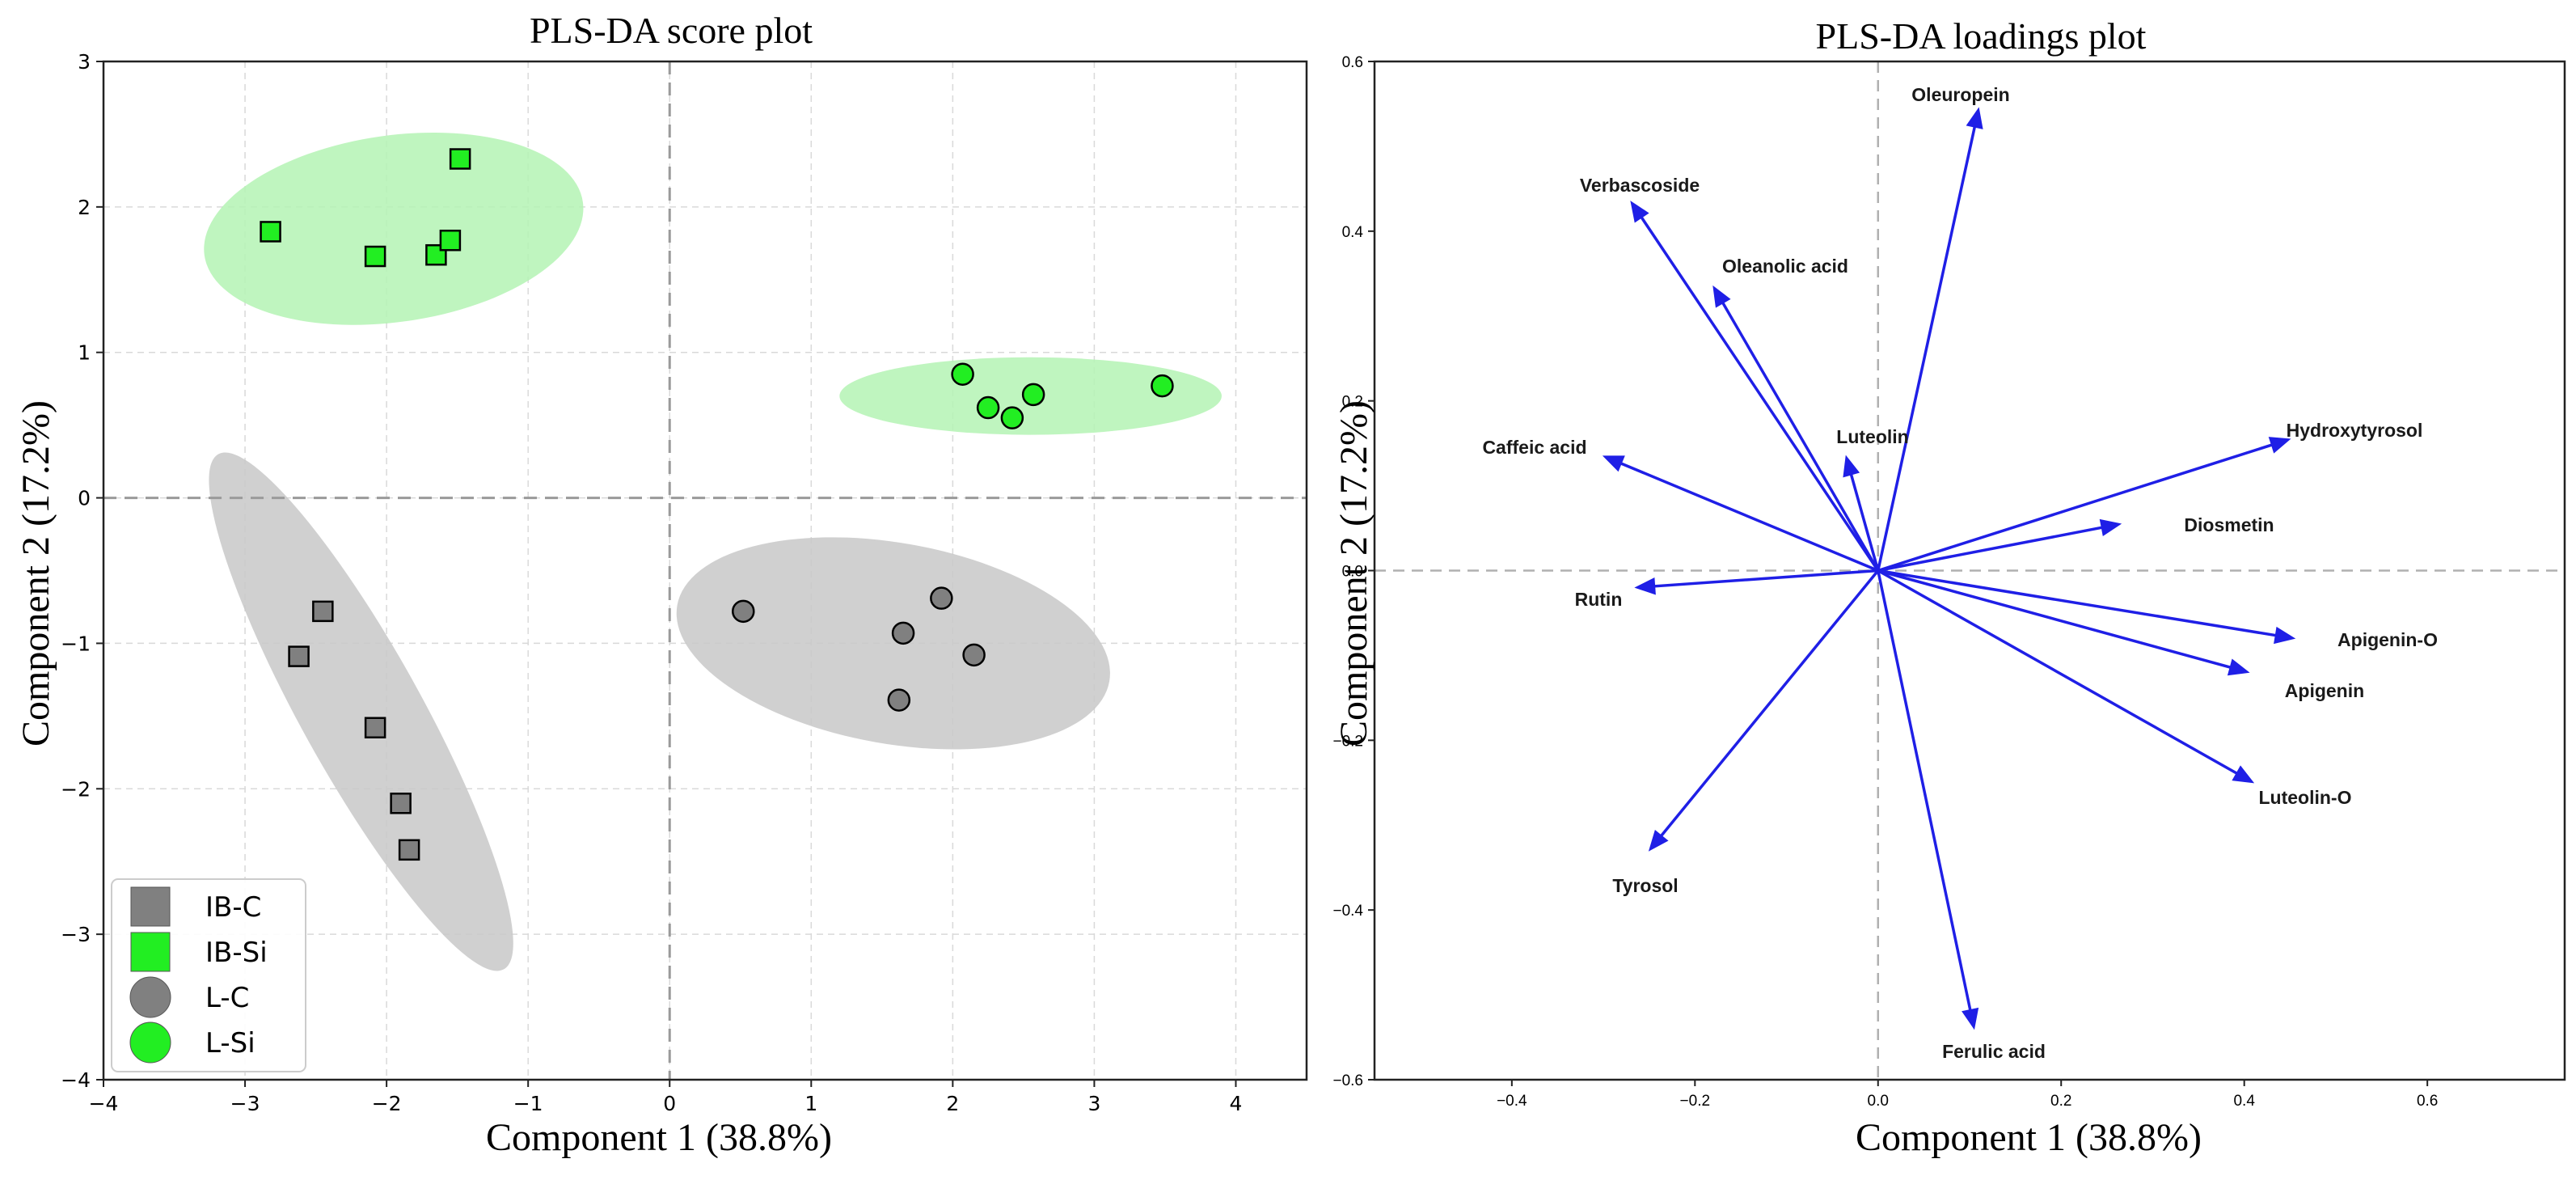 Image resolution: width=2576 pixels, height=1180 pixels. Describe the element at coordinates (76, 789) in the screenshot. I see `score-y-tick-label: −2` at that location.